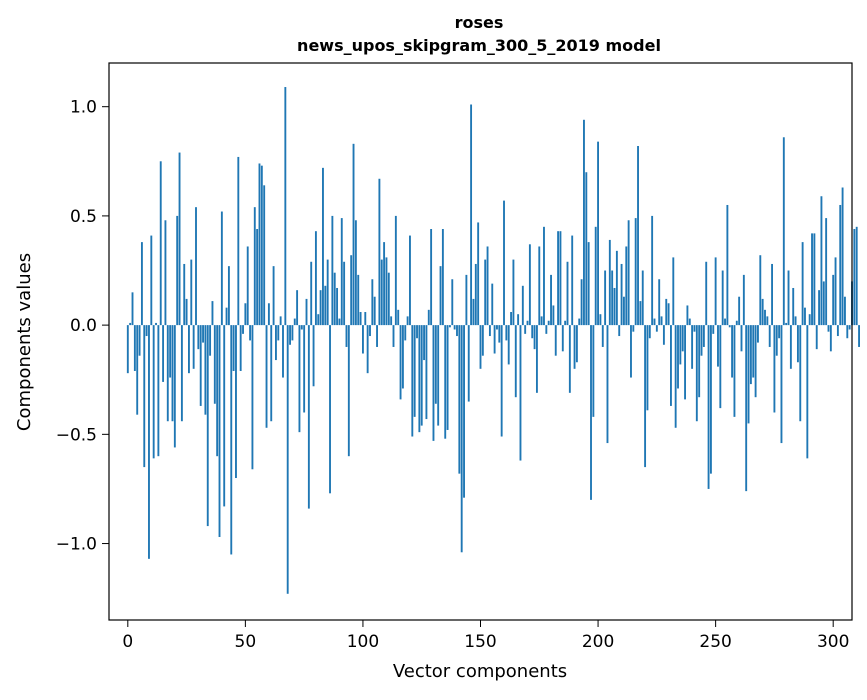  What do you see at coordinates (246, 642) in the screenshot?
I see `x-tick-label: 50` at bounding box center [246, 642].